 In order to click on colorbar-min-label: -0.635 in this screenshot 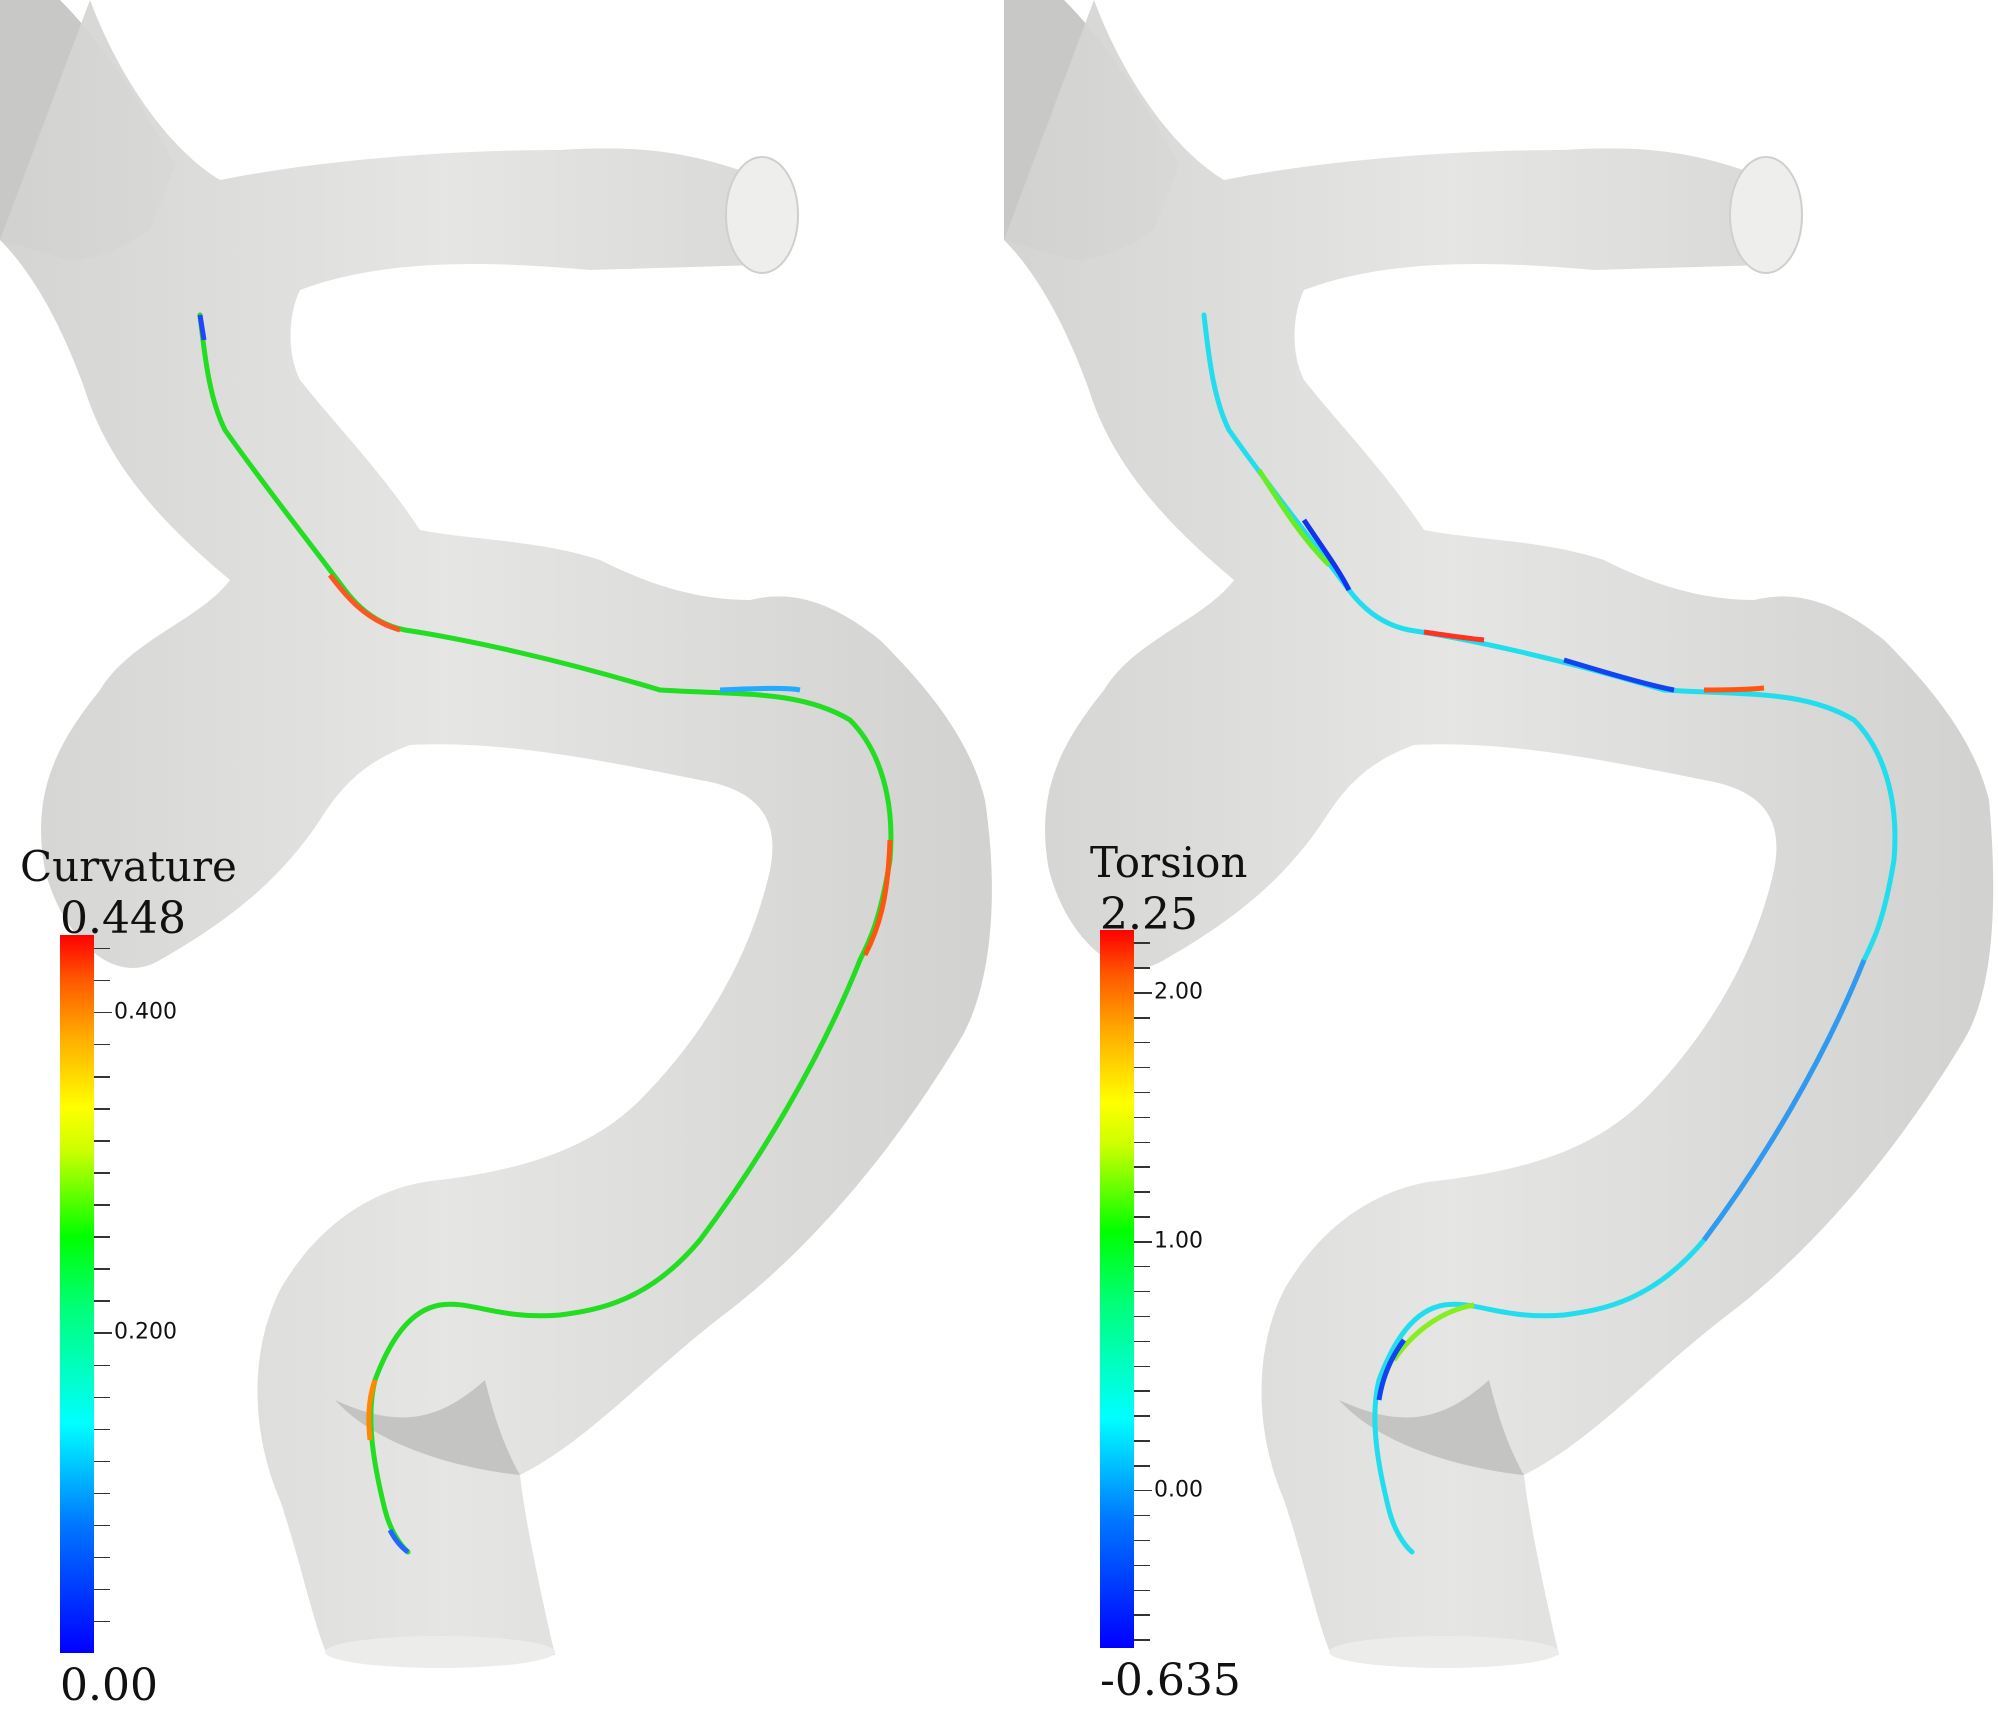, I will do `click(1170, 1680)`.